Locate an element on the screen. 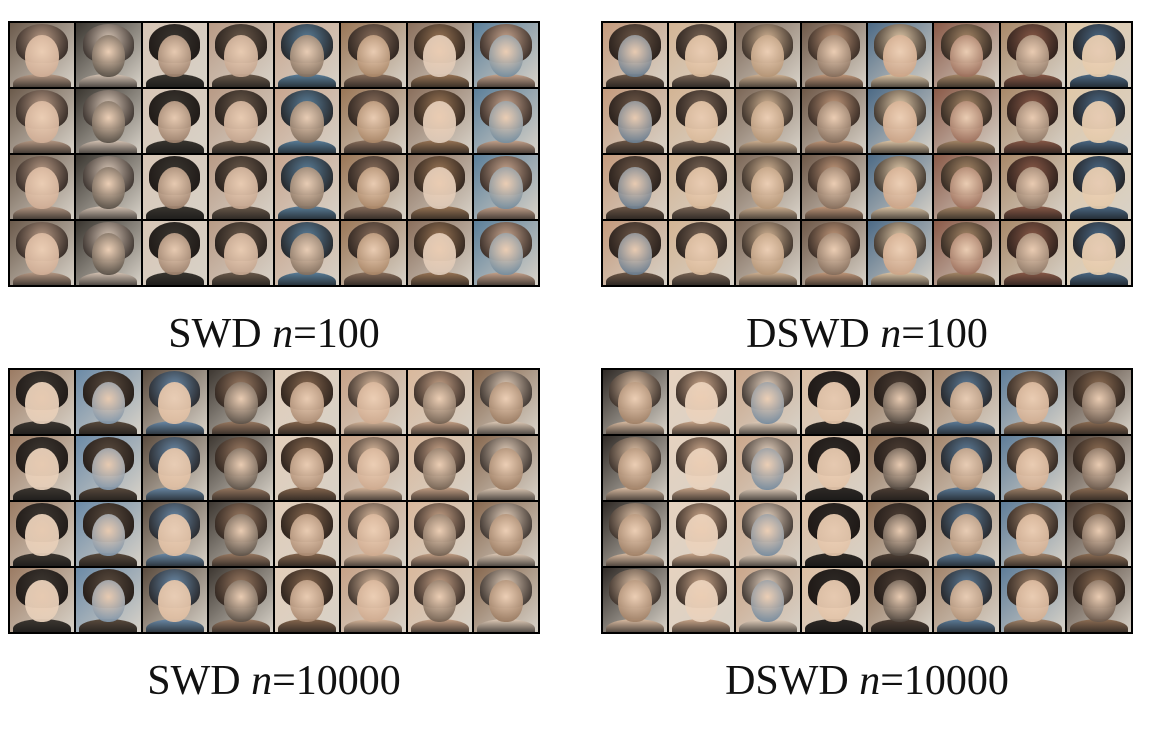 The width and height of the screenshot is (1164, 732). caption-swd-100: SWD n=100 is located at coordinates (274, 334).